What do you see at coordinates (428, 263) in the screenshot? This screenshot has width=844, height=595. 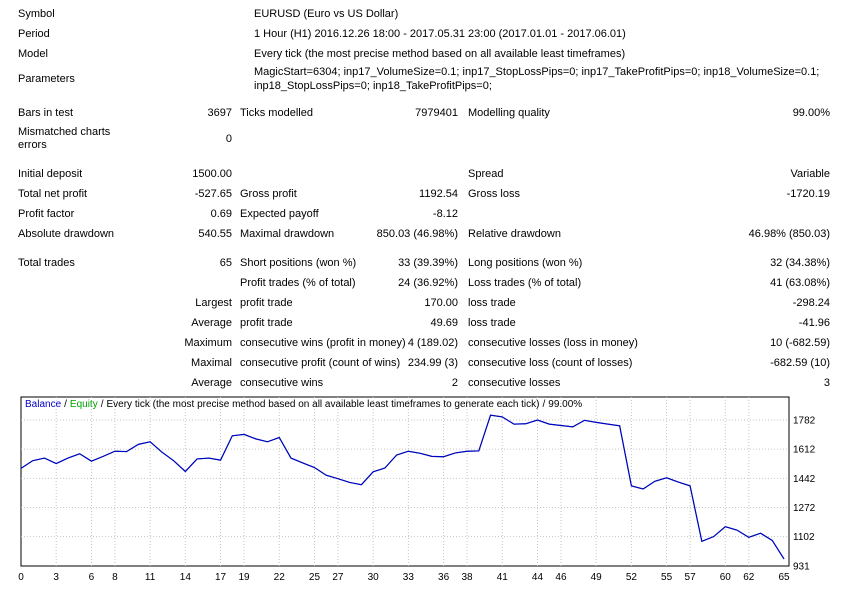 I see `short-positions-value: 33 (39.39%)` at bounding box center [428, 263].